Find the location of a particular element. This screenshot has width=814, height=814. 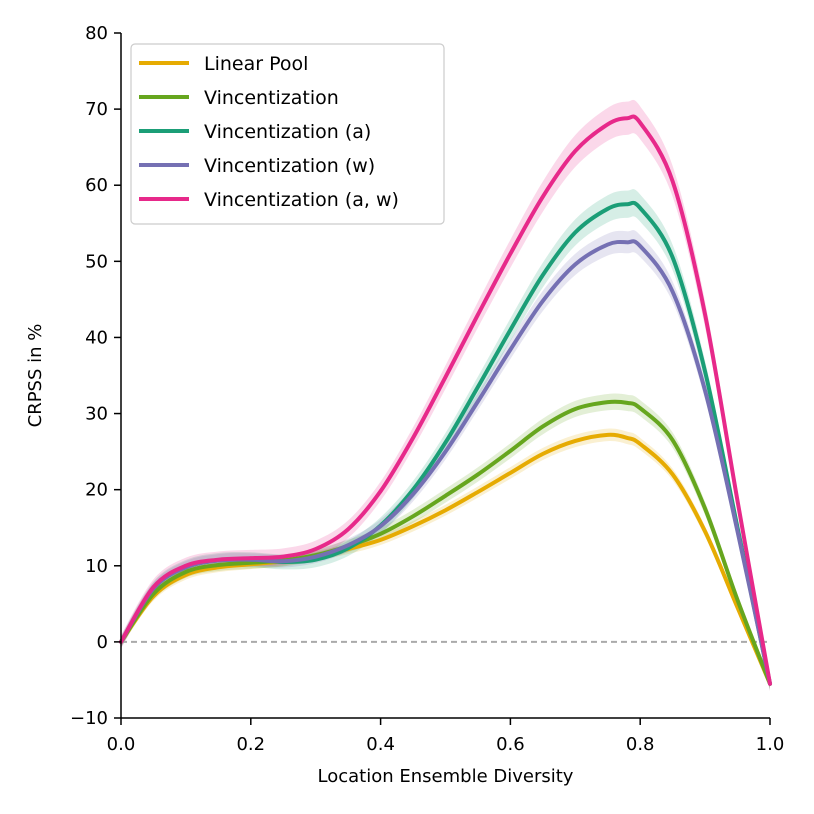

y-tick-label: 70 is located at coordinates (96, 109).